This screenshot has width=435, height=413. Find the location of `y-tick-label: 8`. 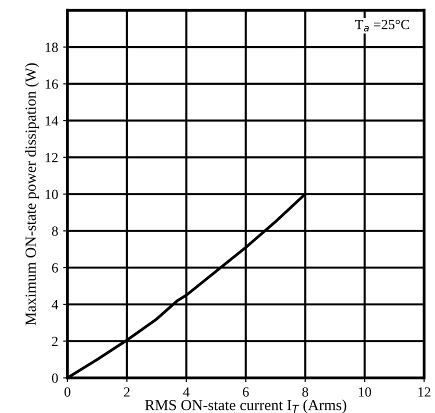

y-tick-label: 8 is located at coordinates (55, 231).